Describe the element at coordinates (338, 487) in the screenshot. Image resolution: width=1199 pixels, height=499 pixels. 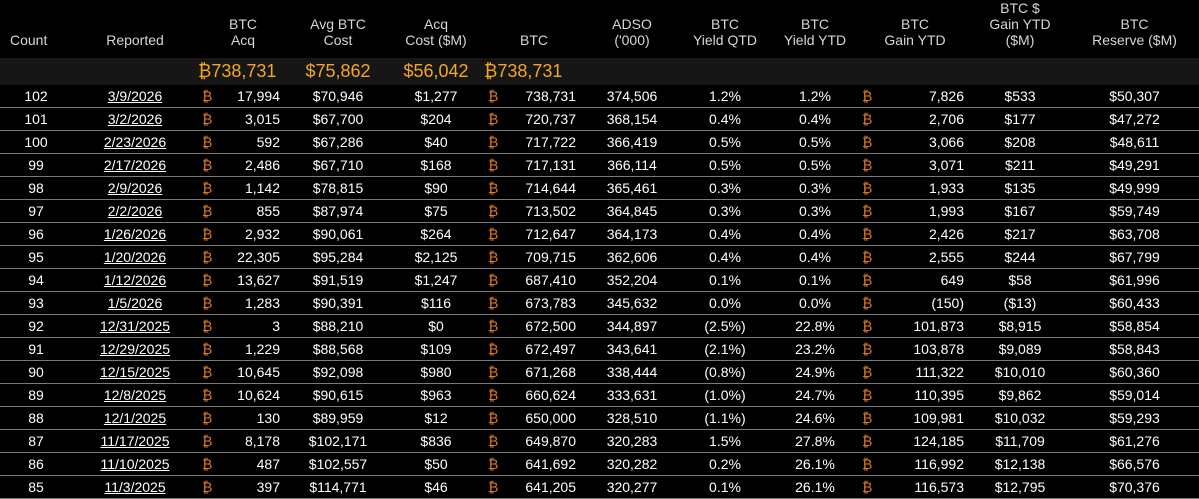
I see `cell-avg-cost: $114,771` at that location.